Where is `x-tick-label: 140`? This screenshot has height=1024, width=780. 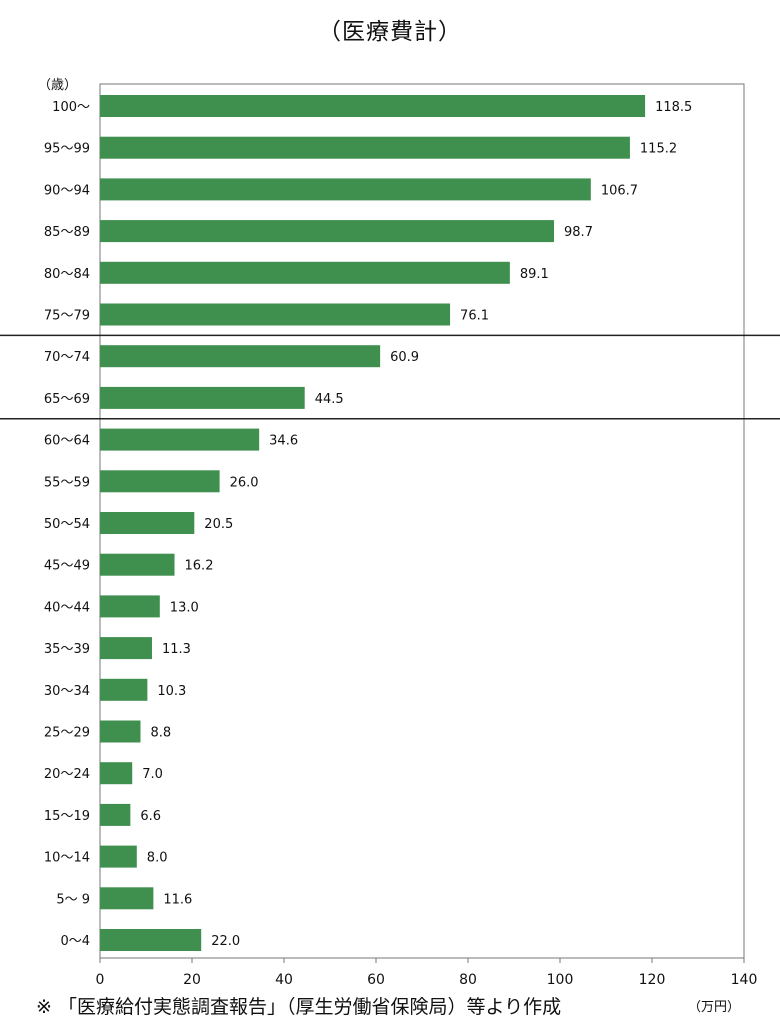 x-tick-label: 140 is located at coordinates (744, 980).